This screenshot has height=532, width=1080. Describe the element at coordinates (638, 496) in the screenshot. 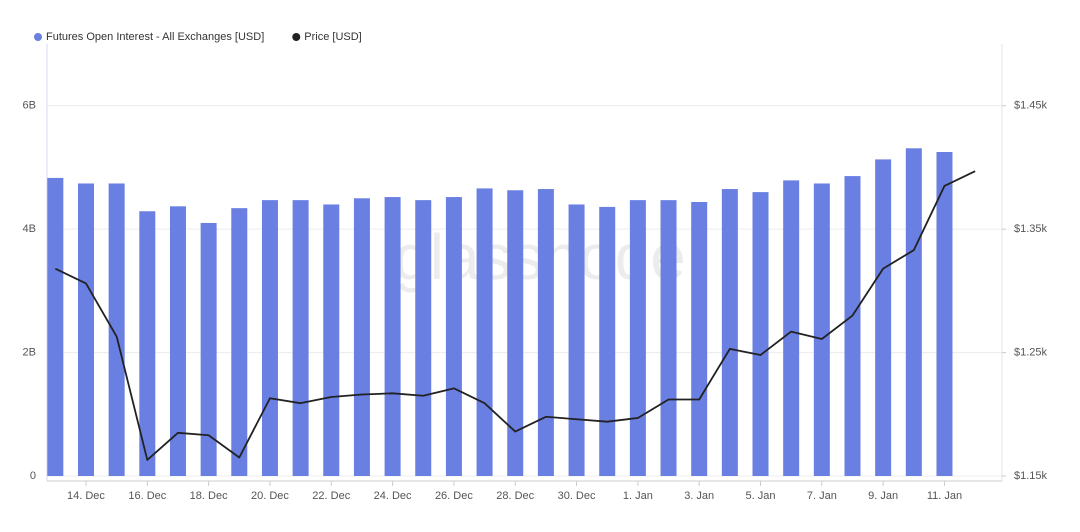

I see `x-tick-label: 1. Jan` at that location.